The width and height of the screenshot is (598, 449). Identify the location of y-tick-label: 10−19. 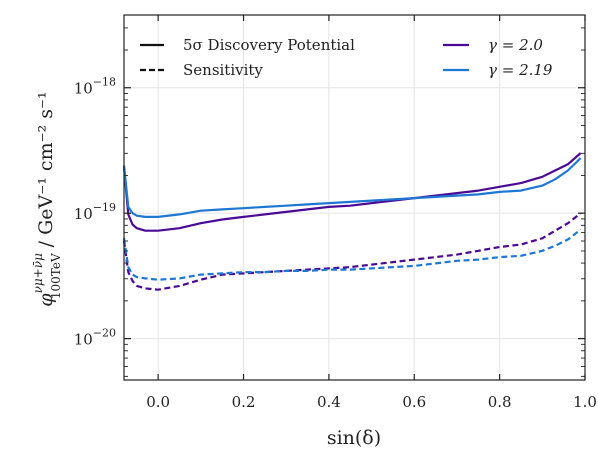
(95, 212).